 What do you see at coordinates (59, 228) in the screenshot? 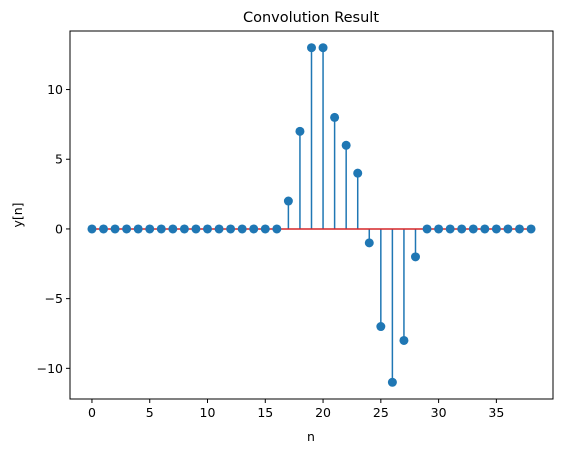
I see `y-tick-label: 0` at bounding box center [59, 228].